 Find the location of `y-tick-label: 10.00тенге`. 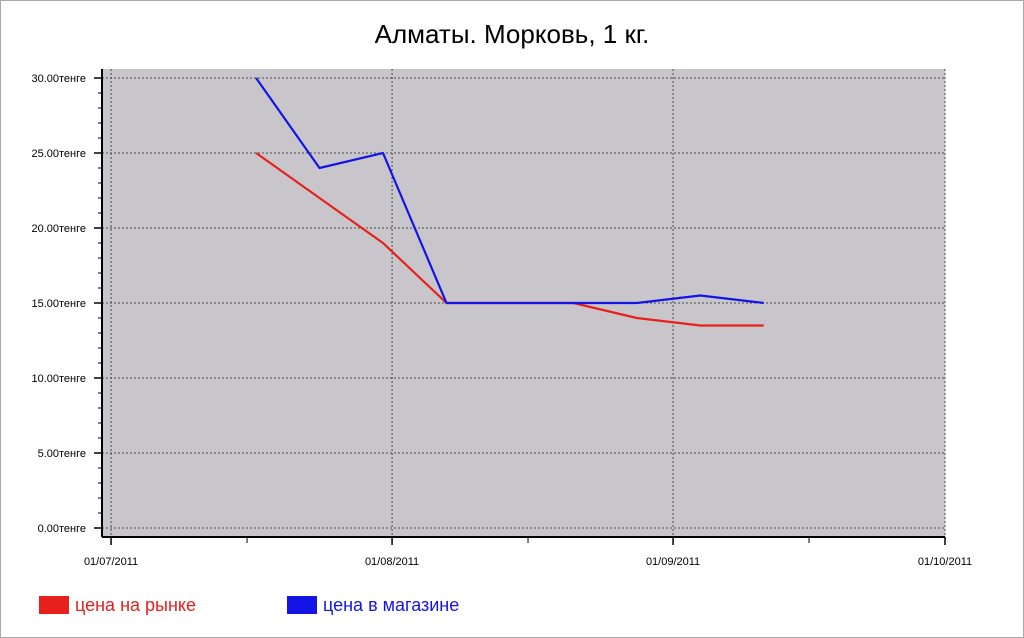

y-tick-label: 10.00тенге is located at coordinates (58, 379).